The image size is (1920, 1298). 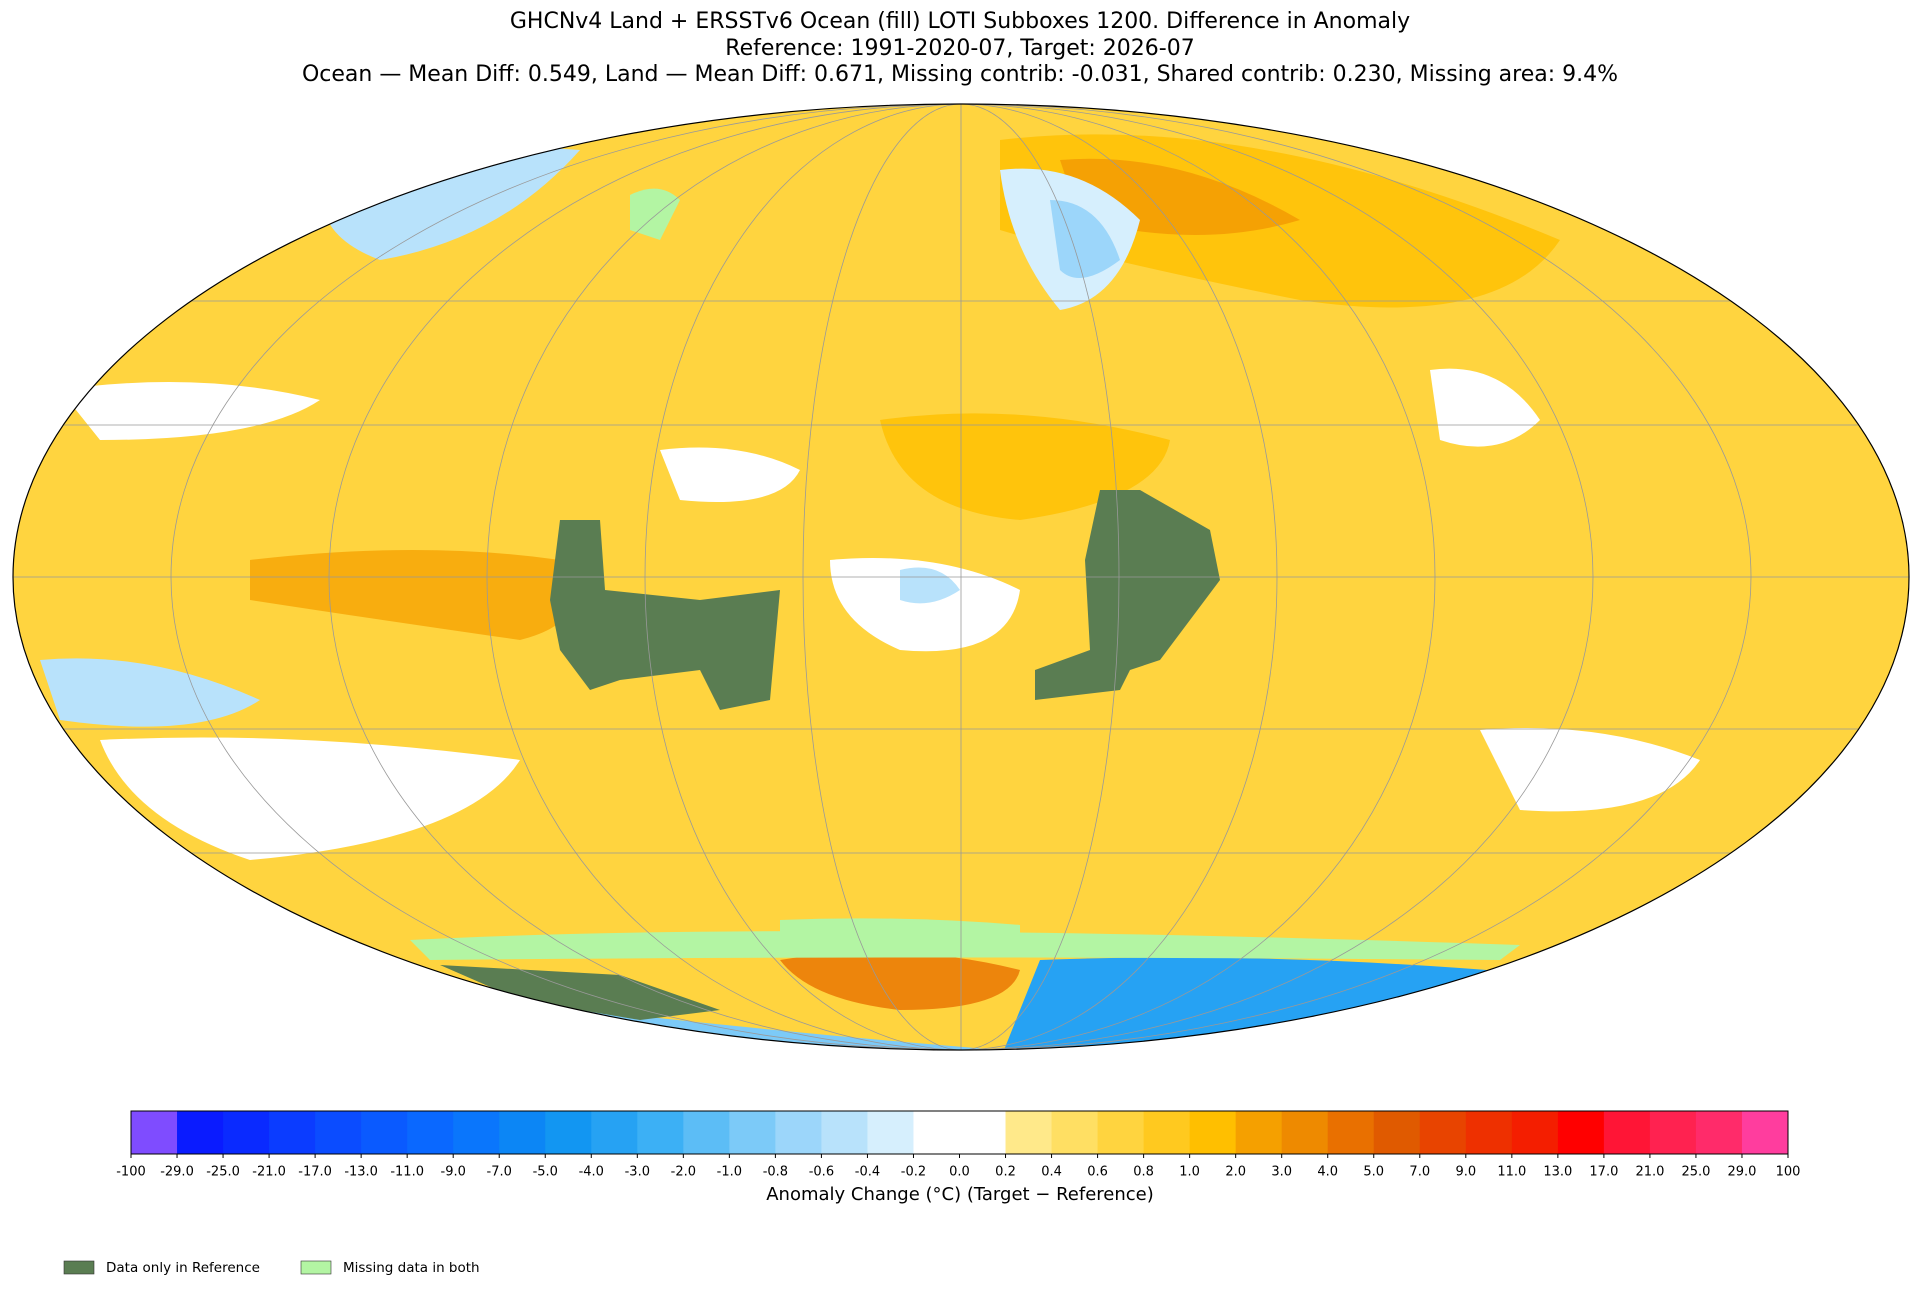 What do you see at coordinates (315, 1172) in the screenshot?
I see `colorbar-tick-label: -17.0` at bounding box center [315, 1172].